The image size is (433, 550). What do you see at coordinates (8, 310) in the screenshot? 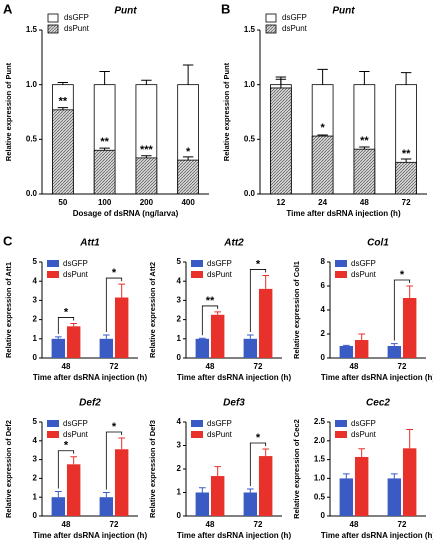
I see `y-axis-label: Relative expression of Att1` at bounding box center [8, 310].